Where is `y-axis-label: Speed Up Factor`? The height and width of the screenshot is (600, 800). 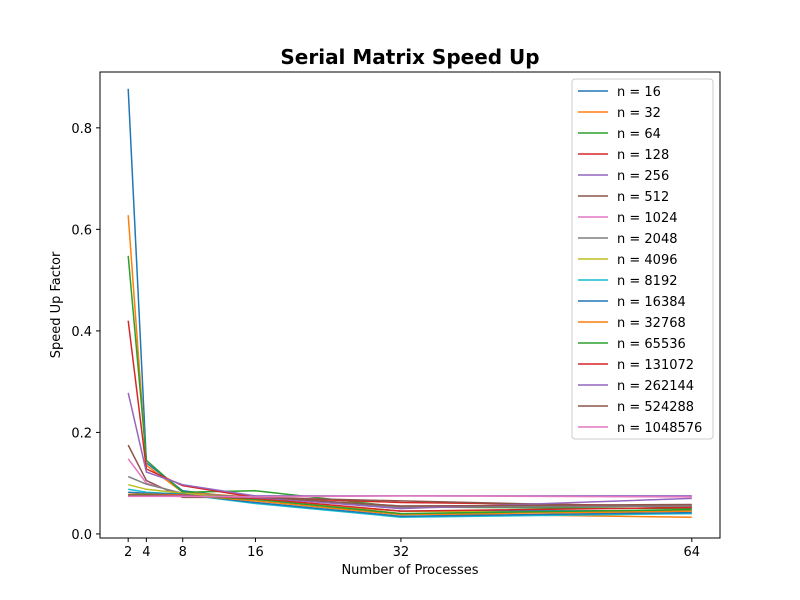
y-axis-label: Speed Up Factor is located at coordinates (56, 304).